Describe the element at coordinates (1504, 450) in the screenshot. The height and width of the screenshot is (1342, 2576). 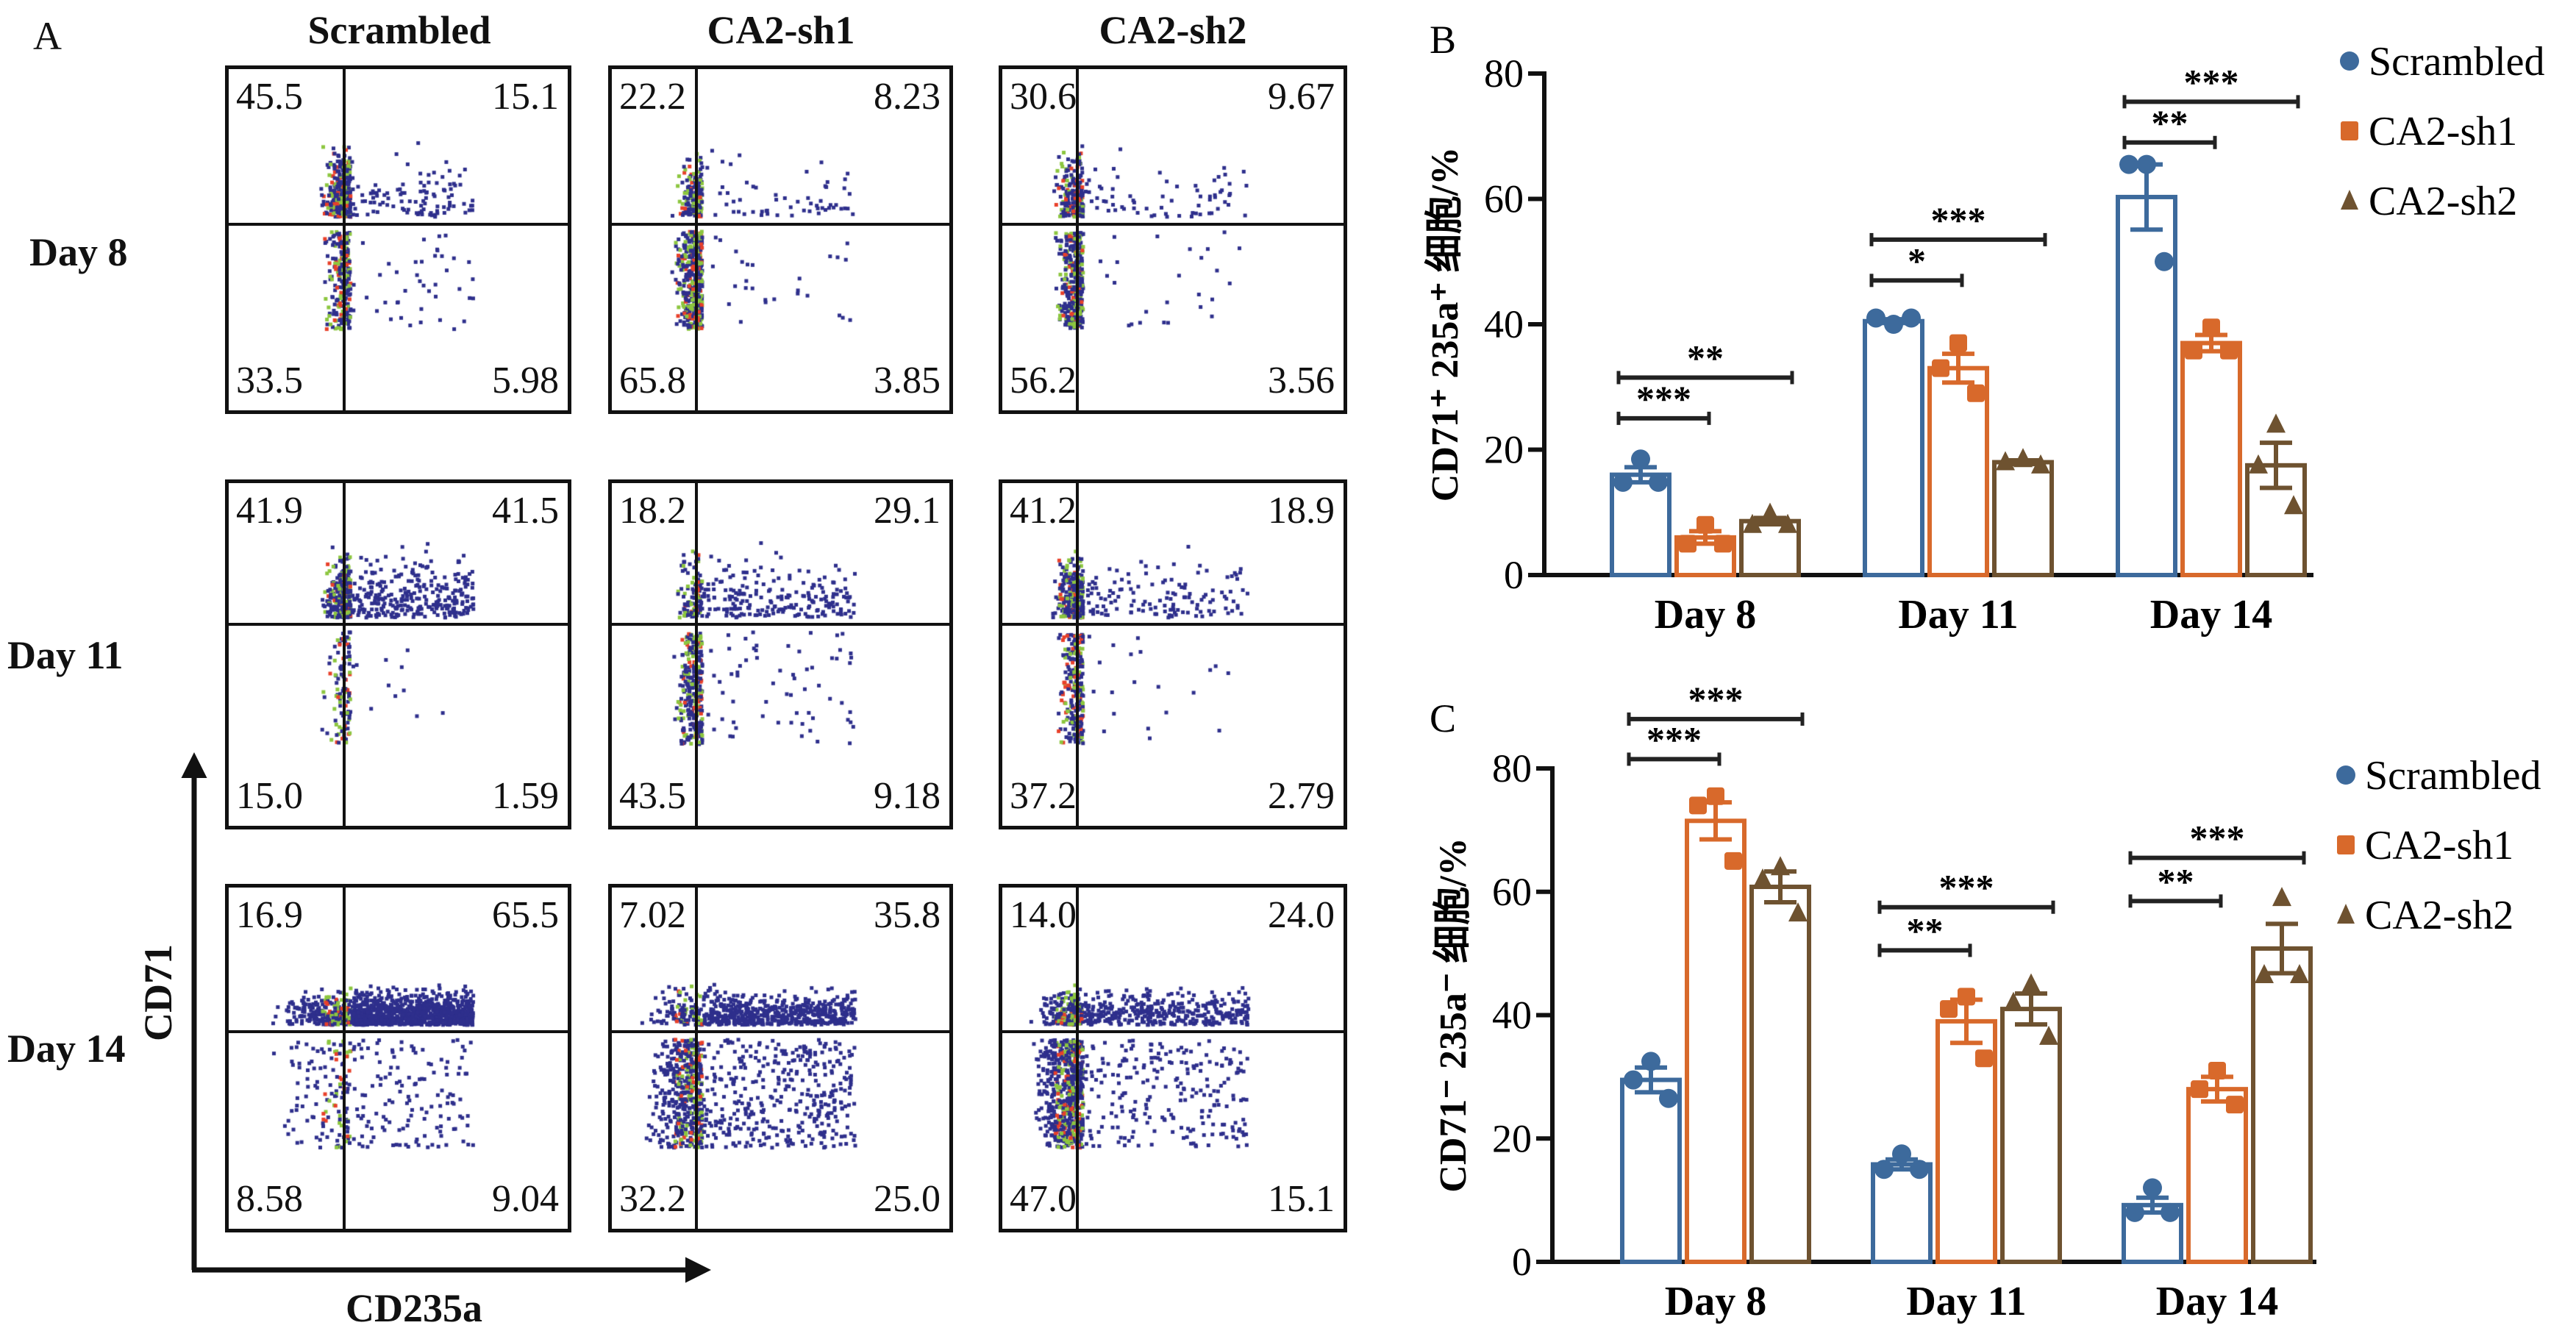
I see `chart-b-y-tick-label: 20` at that location.